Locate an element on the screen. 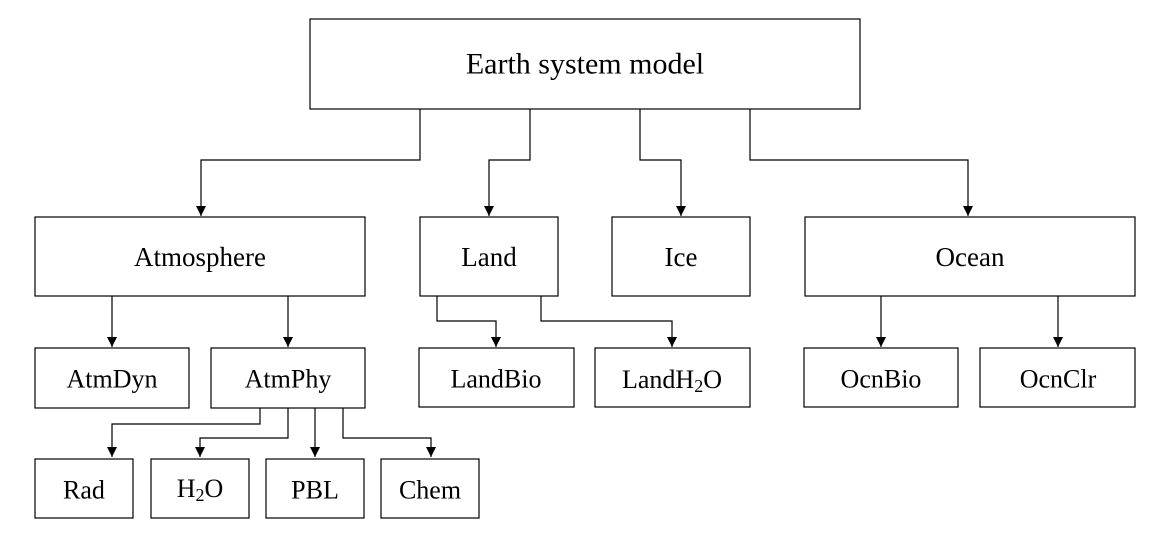 Image resolution: width=1162 pixels, height=539 pixels. node-label: LandH2O is located at coordinates (672, 381).